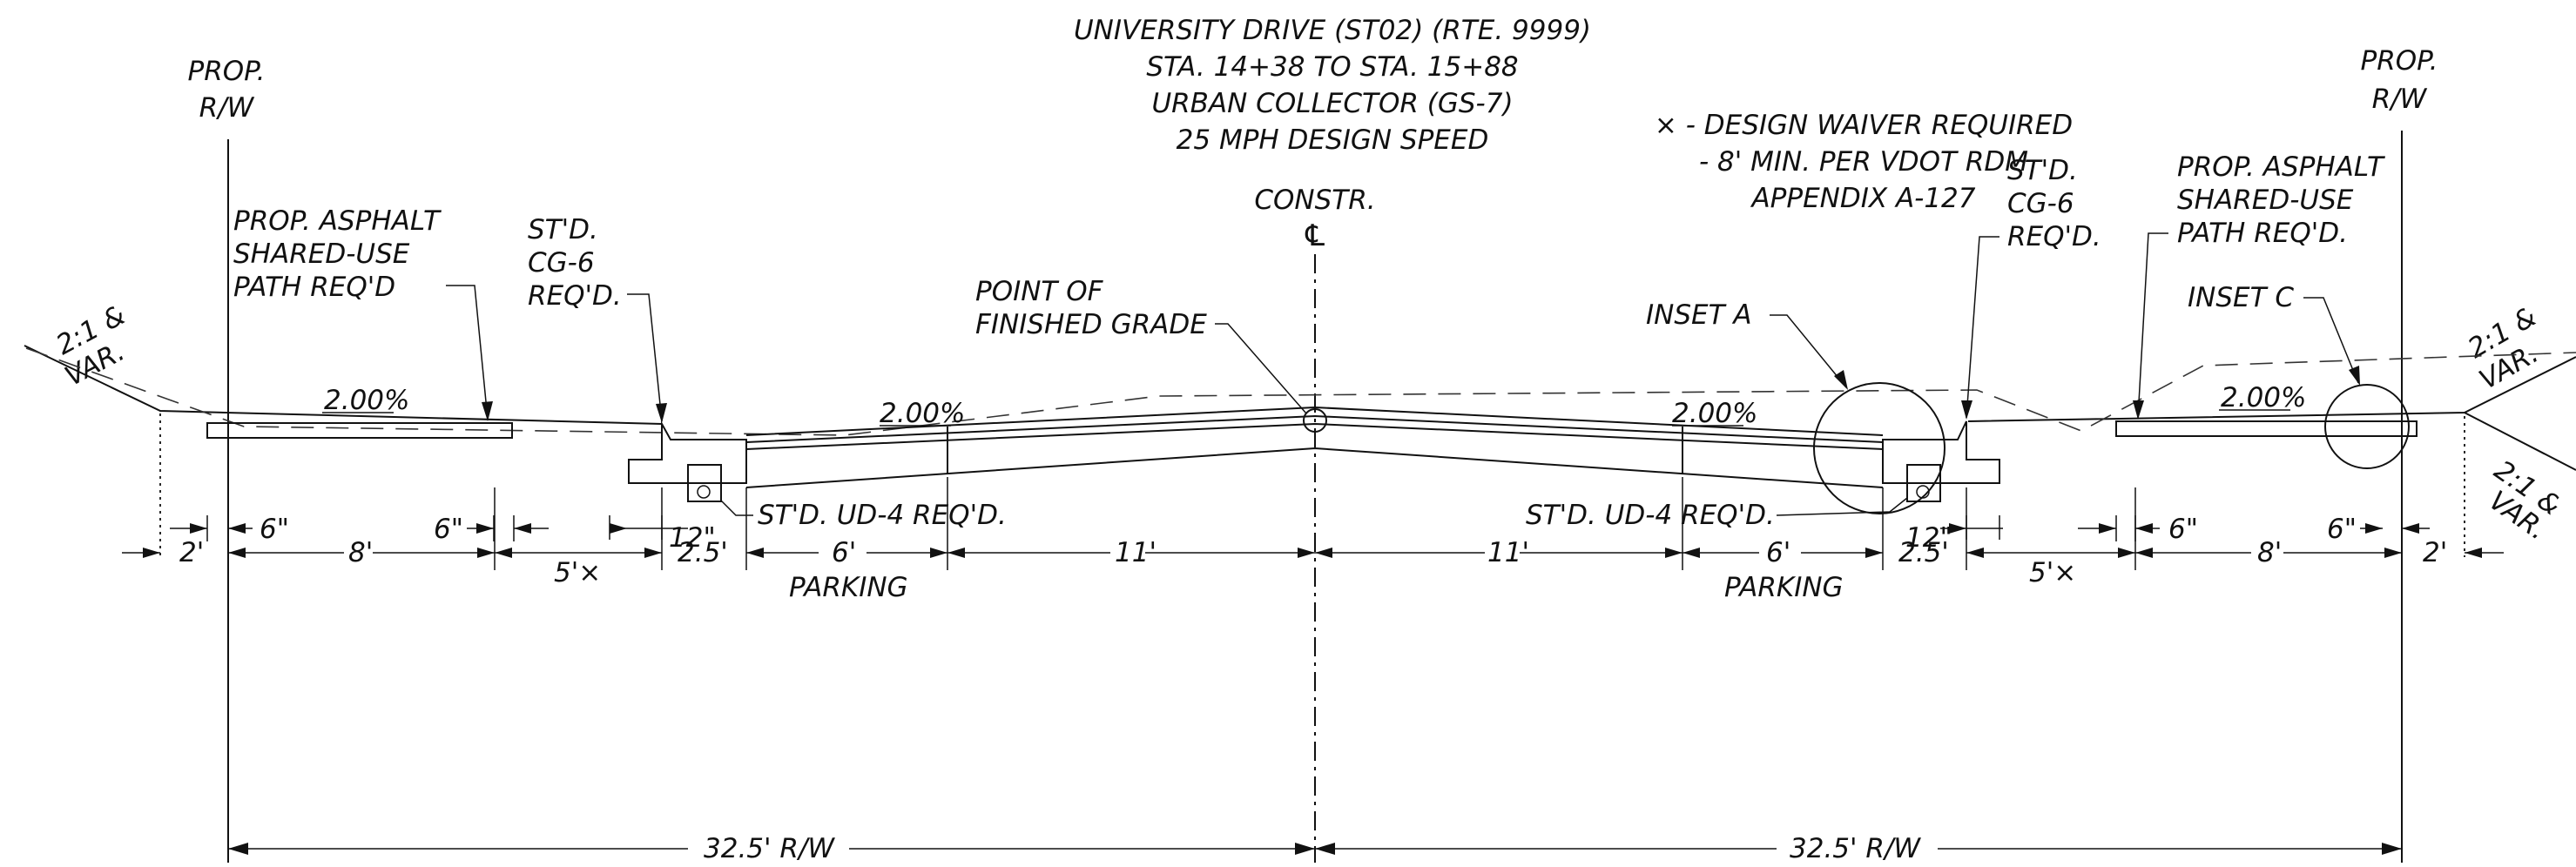 Image resolution: width=2576 pixels, height=867 pixels. I want to click on rw-right-arrow-a, so click(1325, 849).